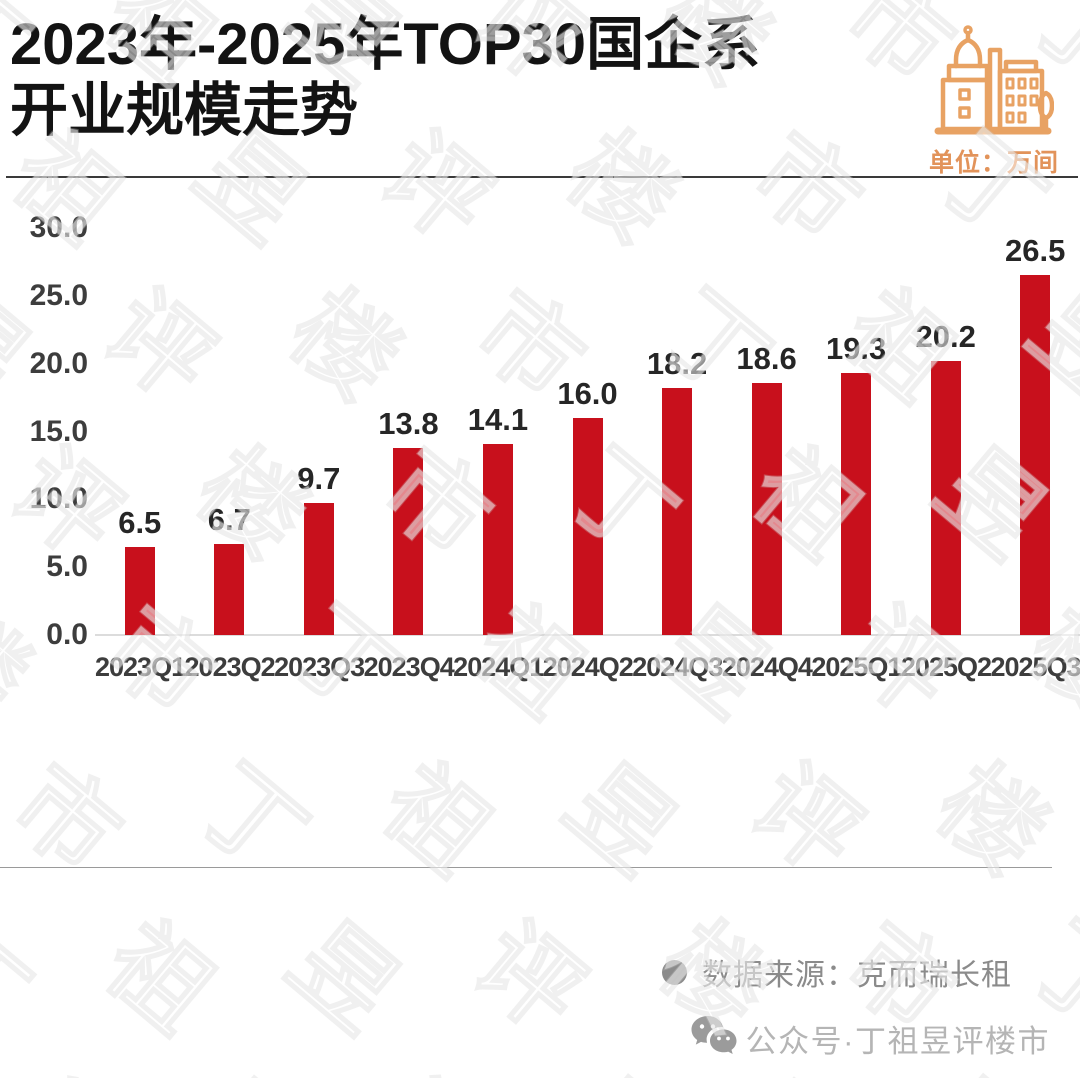 This screenshot has width=1080, height=1078. I want to click on y-axis-tick-label: 20.0, so click(58, 363).